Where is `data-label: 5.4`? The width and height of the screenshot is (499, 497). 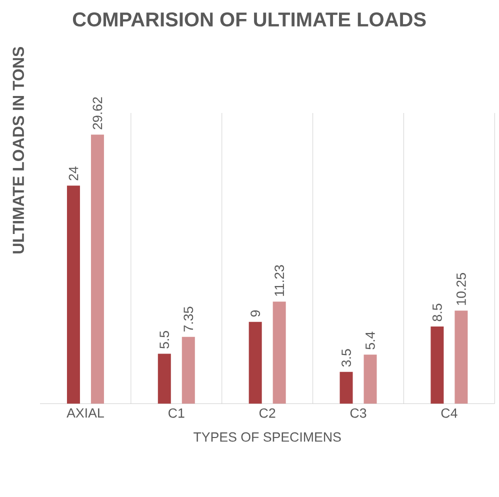
data-label: 5.4 is located at coordinates (370, 341).